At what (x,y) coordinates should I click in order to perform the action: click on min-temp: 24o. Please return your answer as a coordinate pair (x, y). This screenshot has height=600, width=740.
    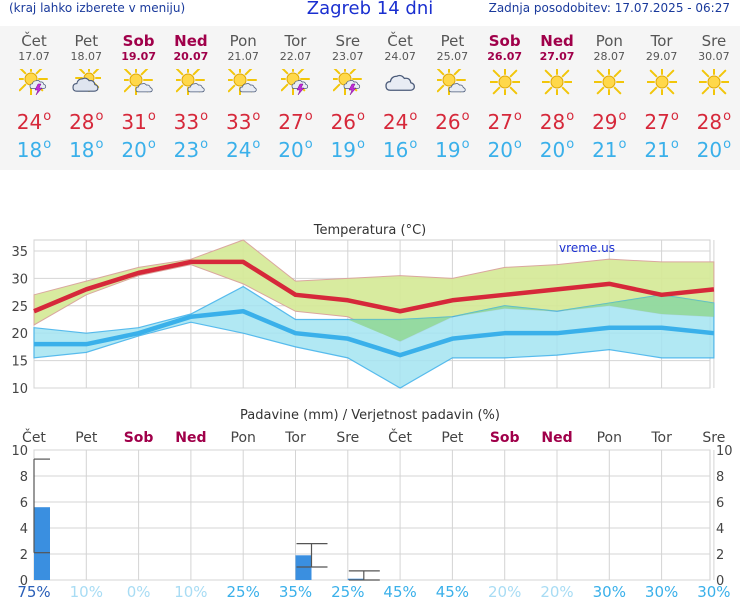
    Looking at the image, I should click on (243, 149).